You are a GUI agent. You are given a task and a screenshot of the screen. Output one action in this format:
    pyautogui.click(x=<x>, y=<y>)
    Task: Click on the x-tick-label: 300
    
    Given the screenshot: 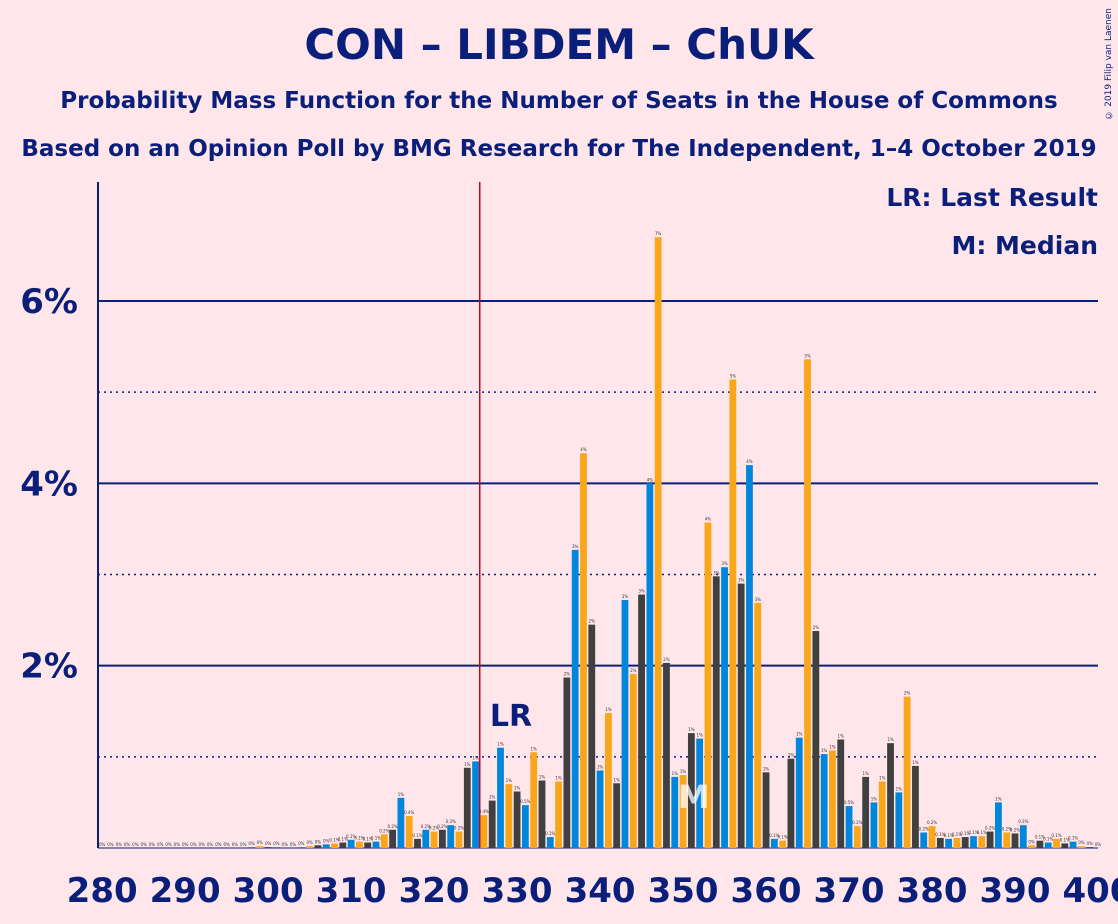 What is the action you would take?
    pyautogui.click(x=268, y=891)
    